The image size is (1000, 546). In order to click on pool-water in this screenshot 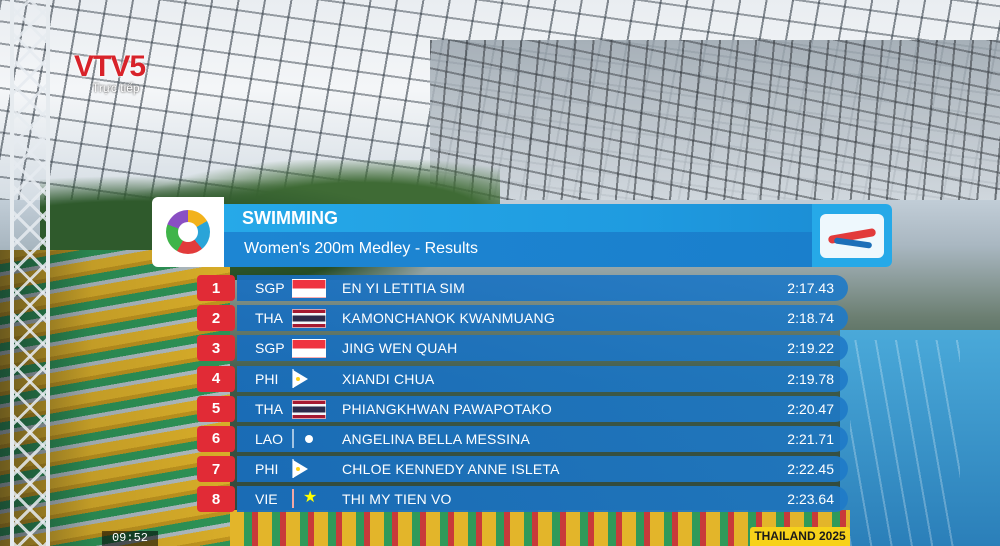, I will do `click(920, 438)`.